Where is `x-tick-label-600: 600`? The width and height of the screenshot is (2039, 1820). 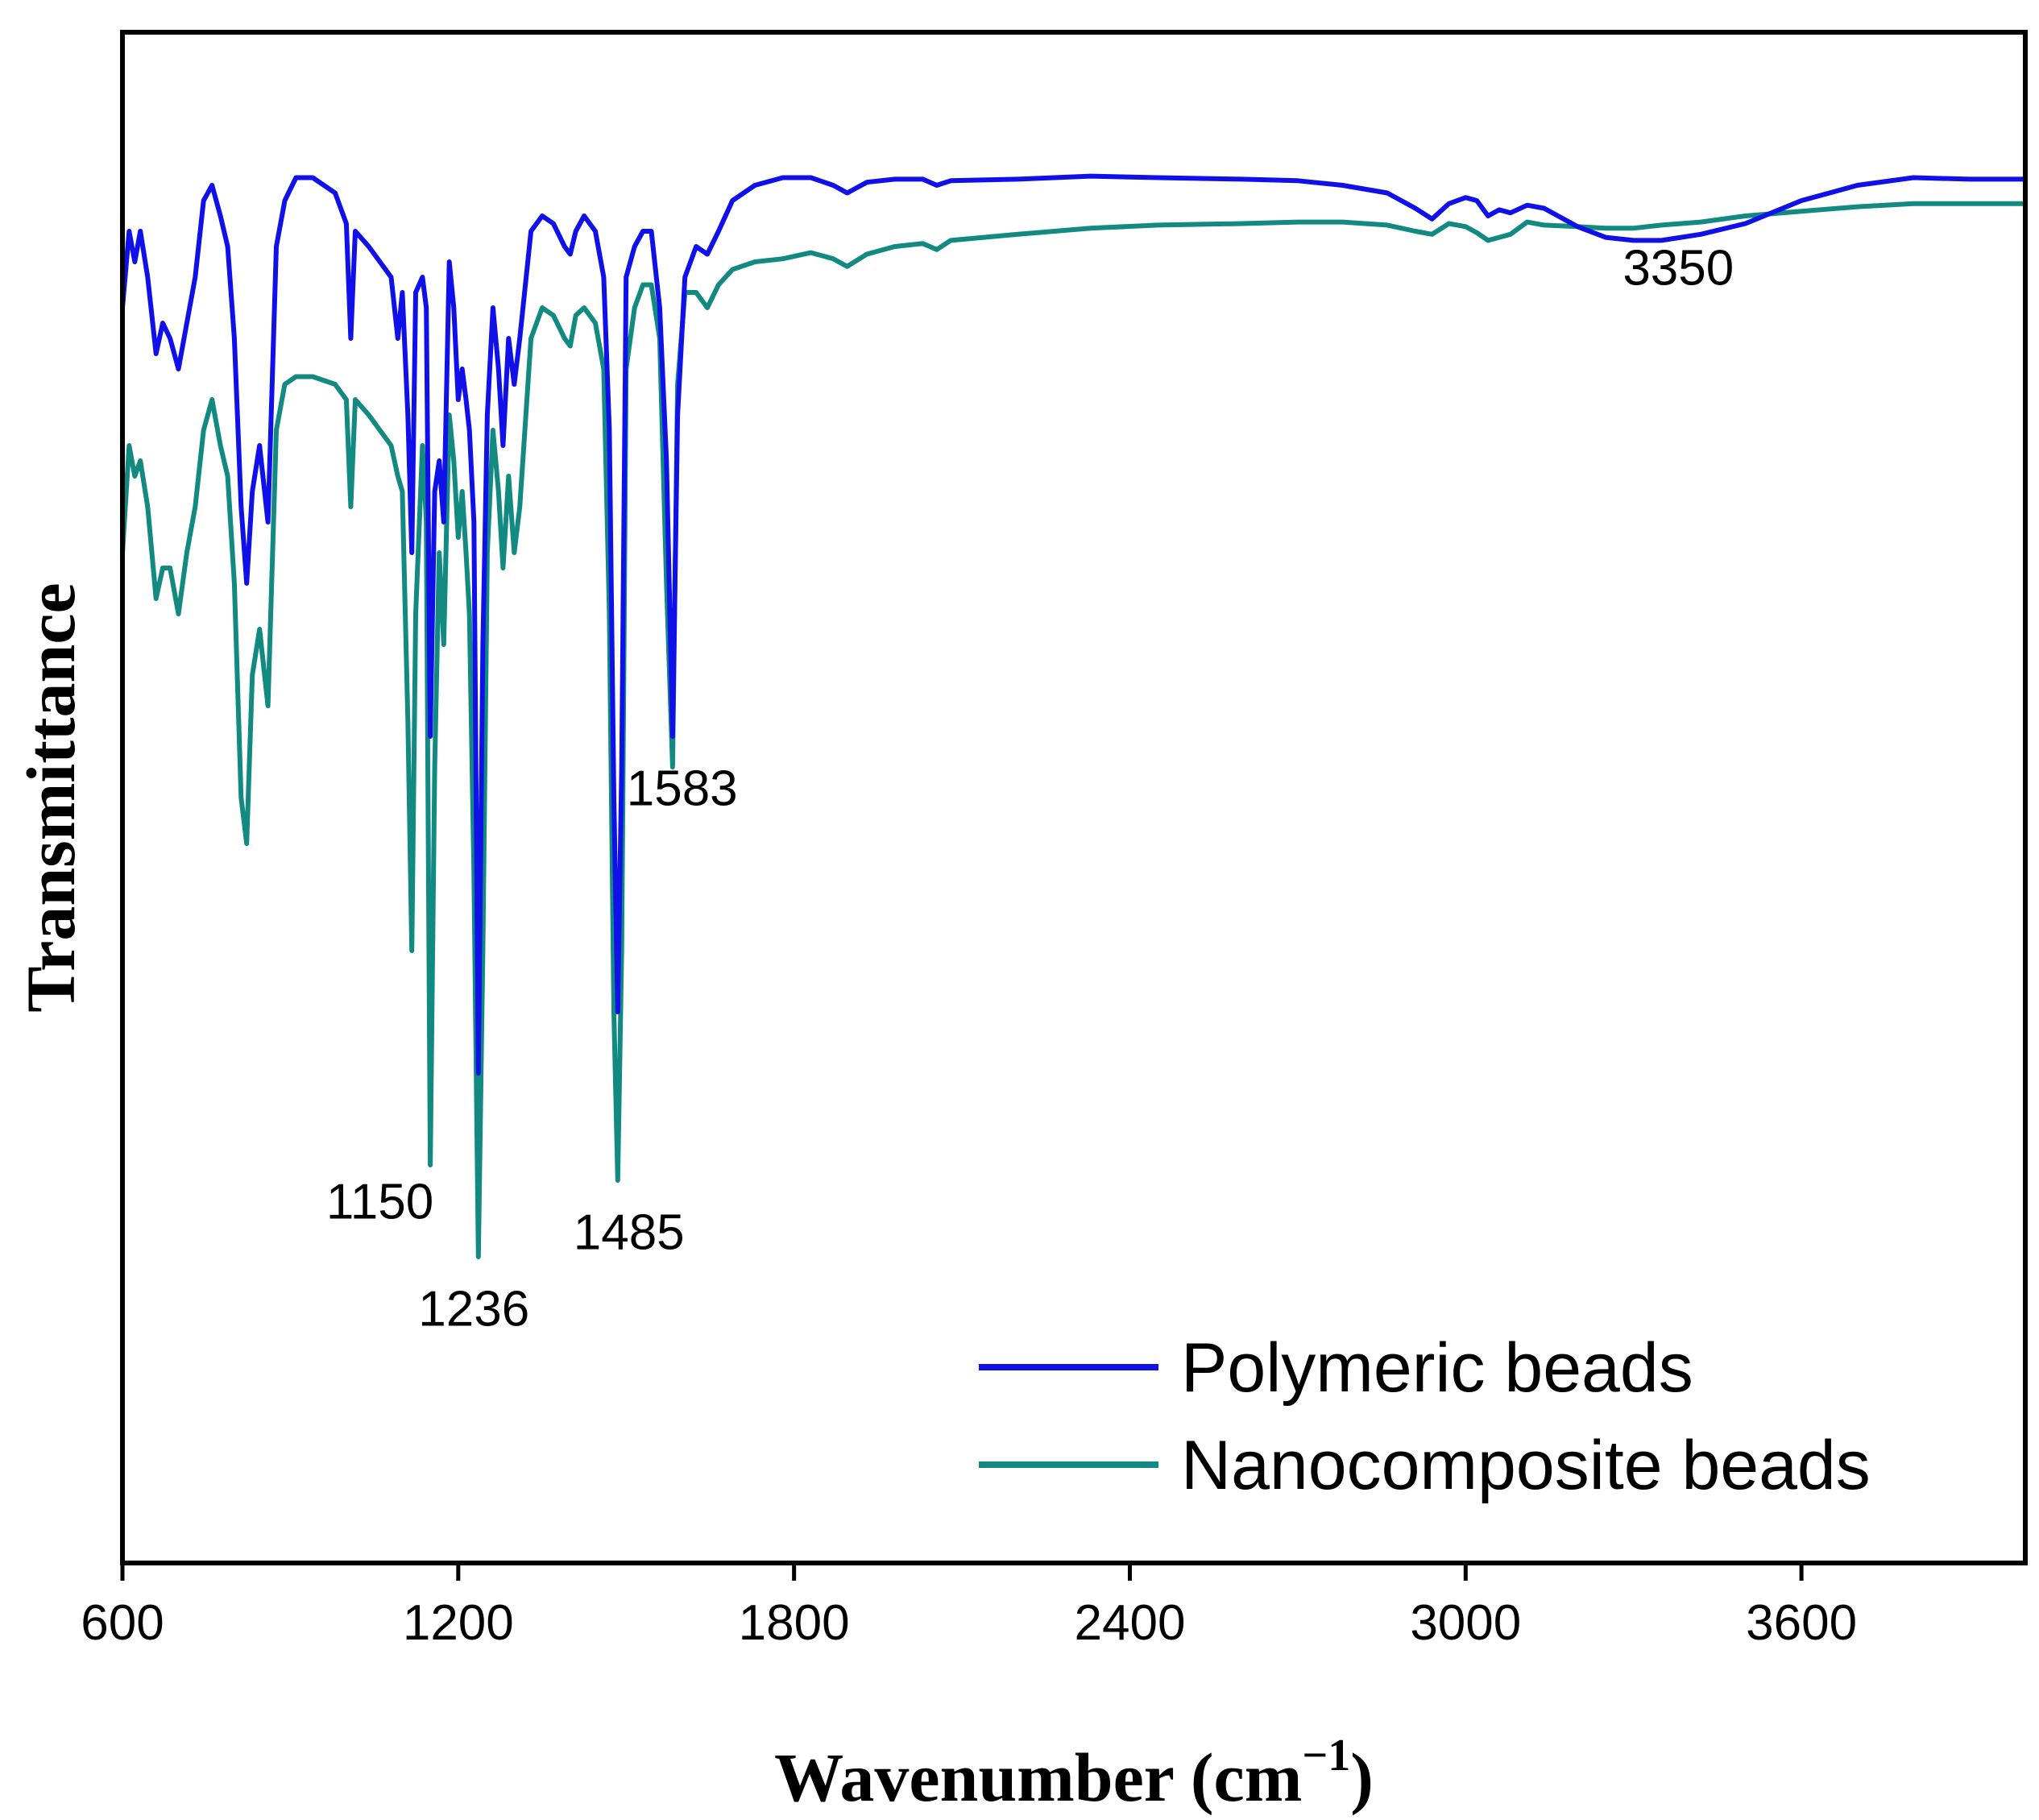
x-tick-label-600: 600 is located at coordinates (122, 1623).